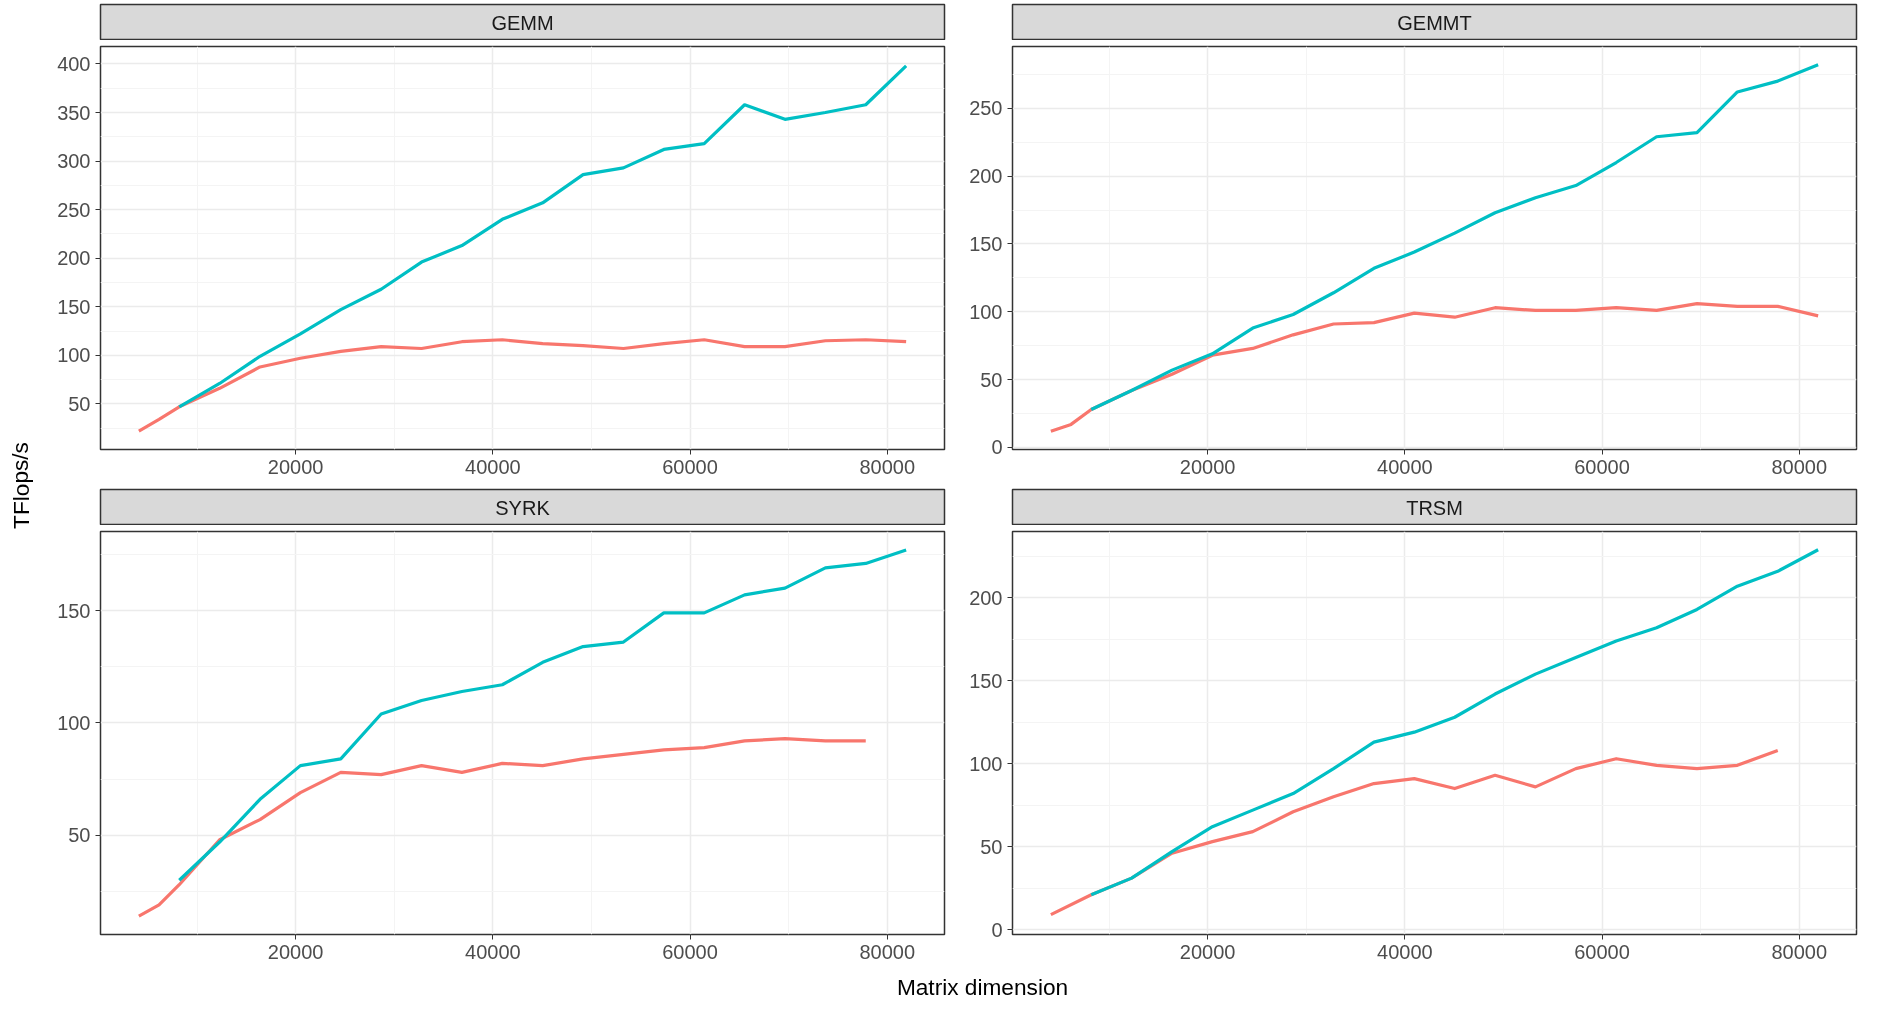 The width and height of the screenshot is (1879, 1030). Describe the element at coordinates (522, 22) in the screenshot. I see `chart-title: GEMM` at that location.